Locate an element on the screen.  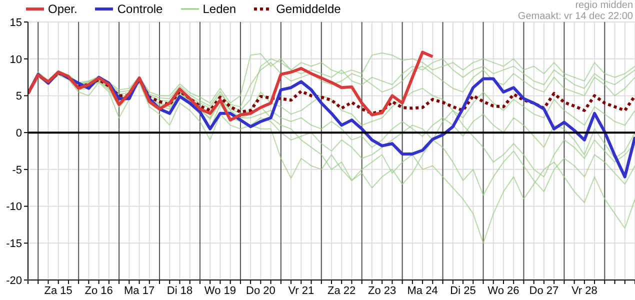
x-tick-label: Wo 26 is located at coordinates (504, 290).